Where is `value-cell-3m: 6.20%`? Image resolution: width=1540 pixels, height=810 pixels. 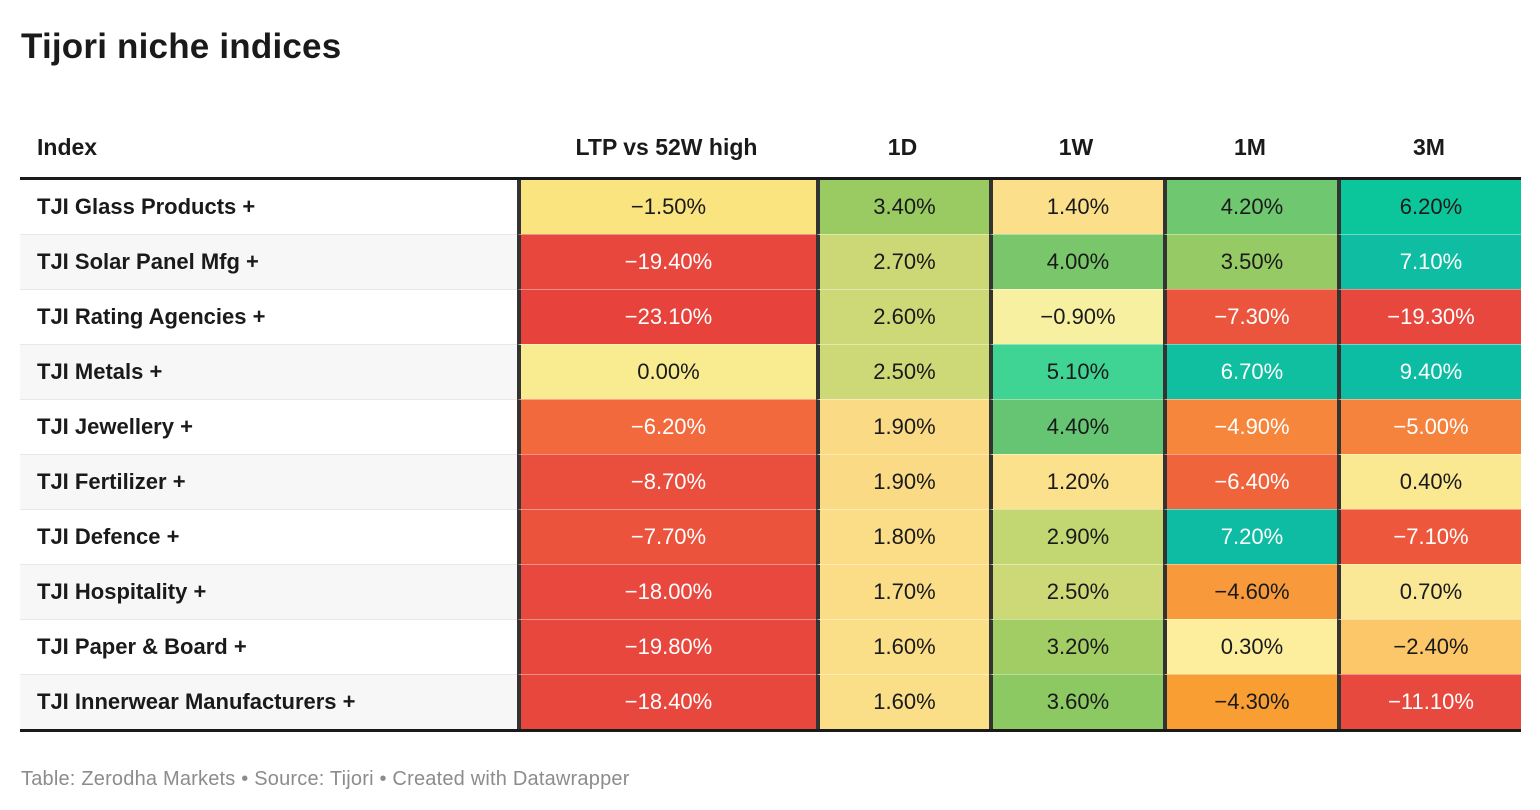
value-cell-3m: 6.20% is located at coordinates (1429, 207).